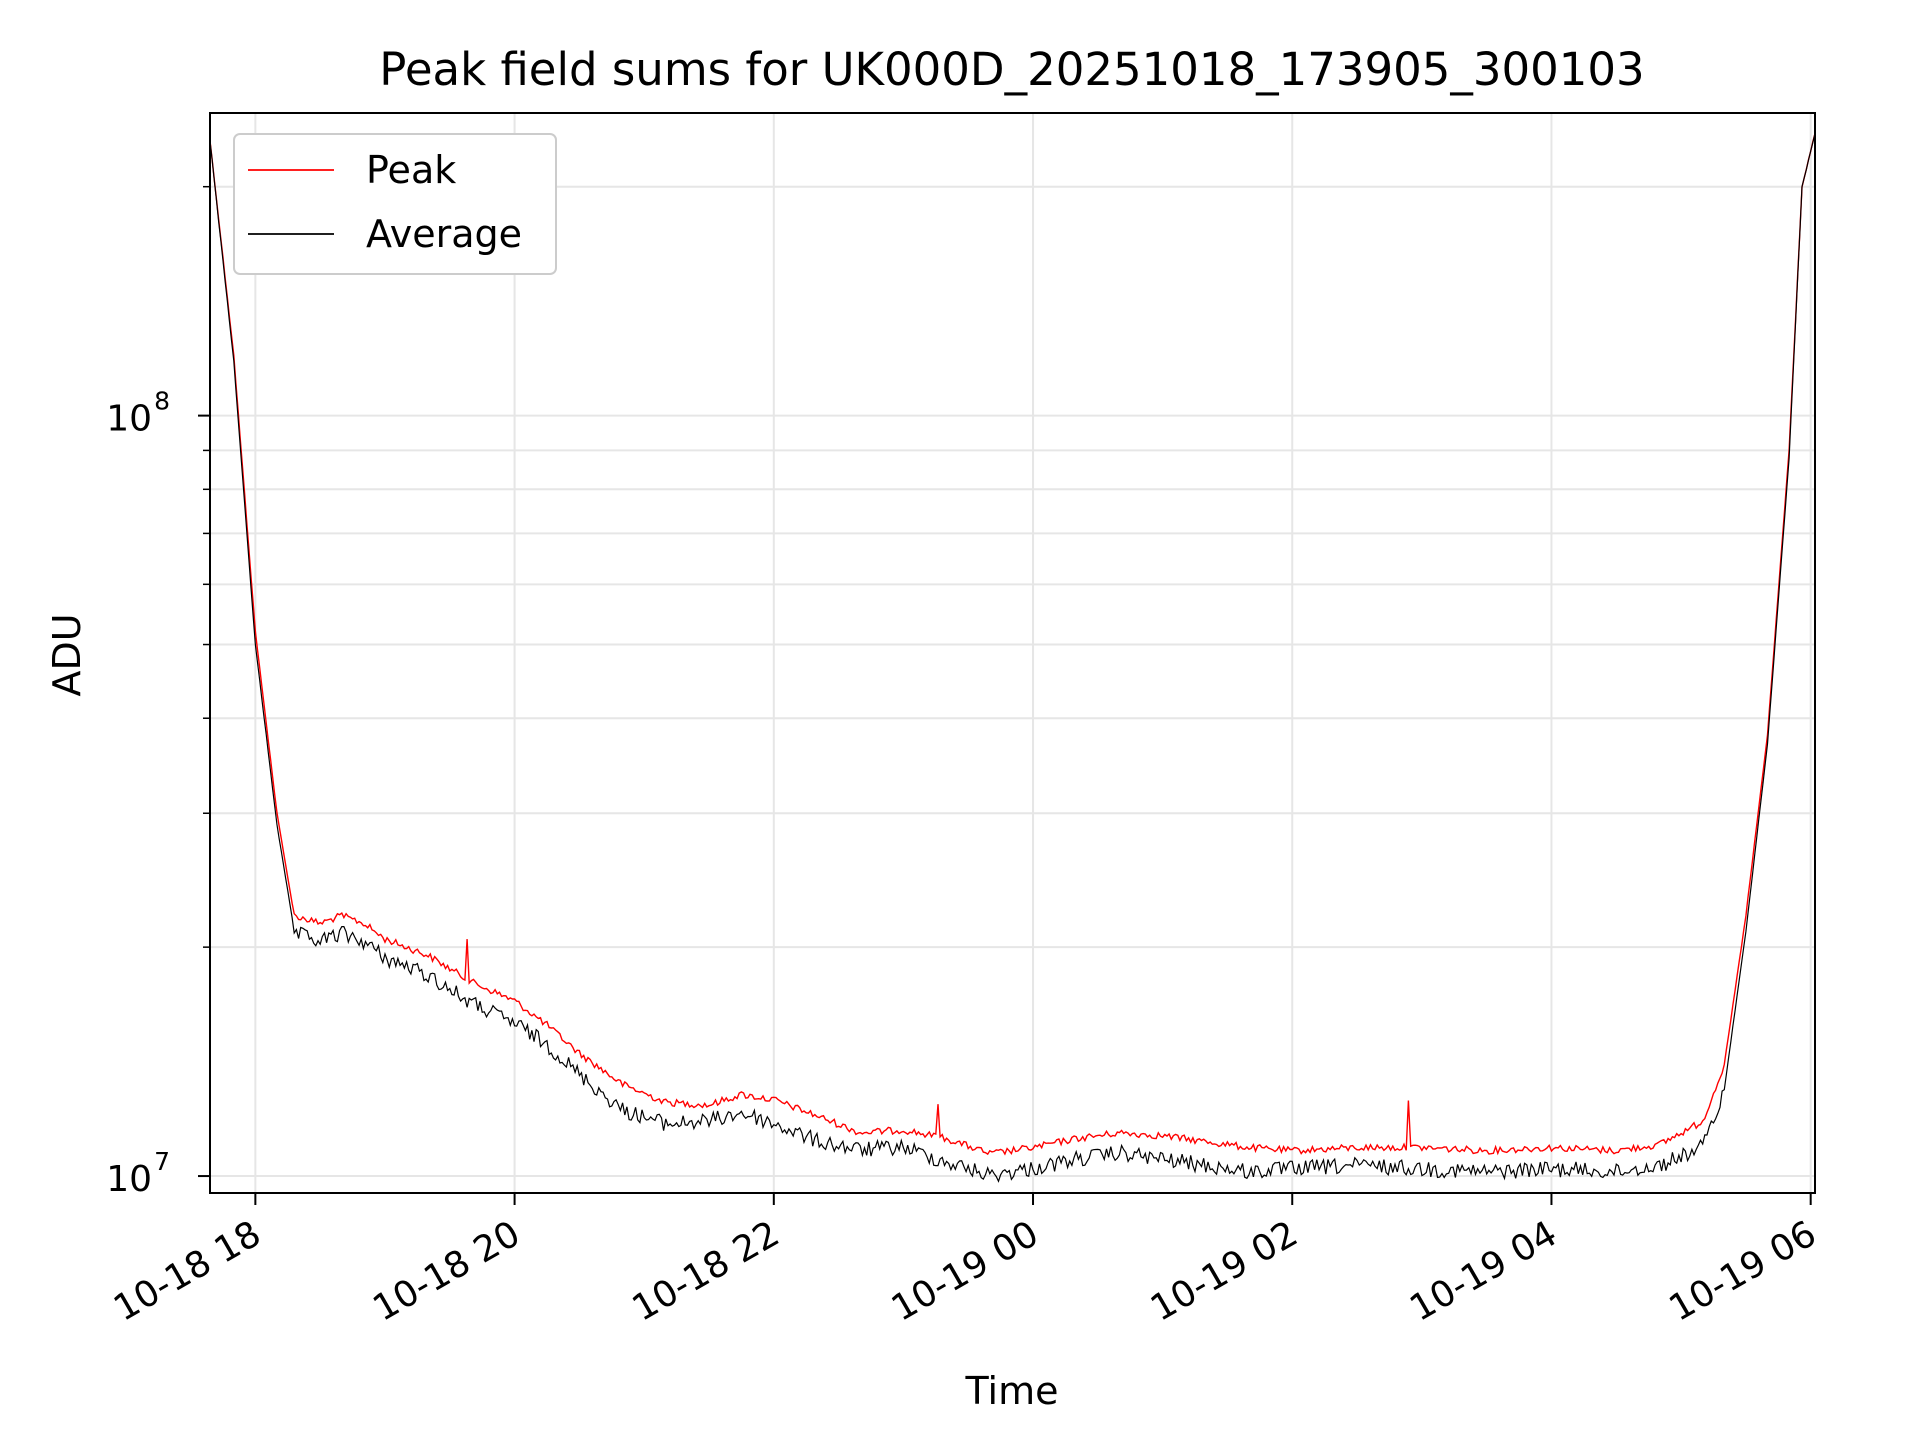 The height and width of the screenshot is (1440, 1920). What do you see at coordinates (411, 170) in the screenshot?
I see `legend-label-peak: Peak` at bounding box center [411, 170].